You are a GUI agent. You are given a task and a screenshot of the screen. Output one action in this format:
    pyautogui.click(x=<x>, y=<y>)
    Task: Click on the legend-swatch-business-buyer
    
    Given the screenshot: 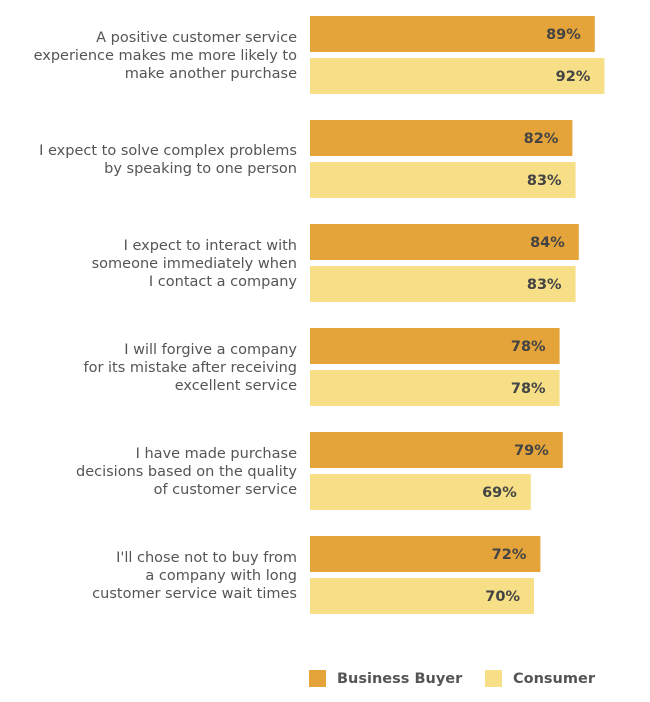 What is the action you would take?
    pyautogui.click(x=317, y=678)
    